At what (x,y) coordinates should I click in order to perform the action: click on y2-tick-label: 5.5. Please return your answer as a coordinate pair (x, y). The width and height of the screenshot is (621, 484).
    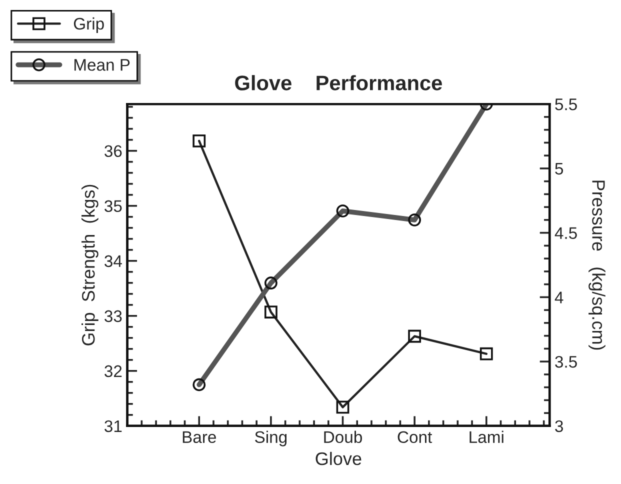
    Looking at the image, I should click on (566, 104).